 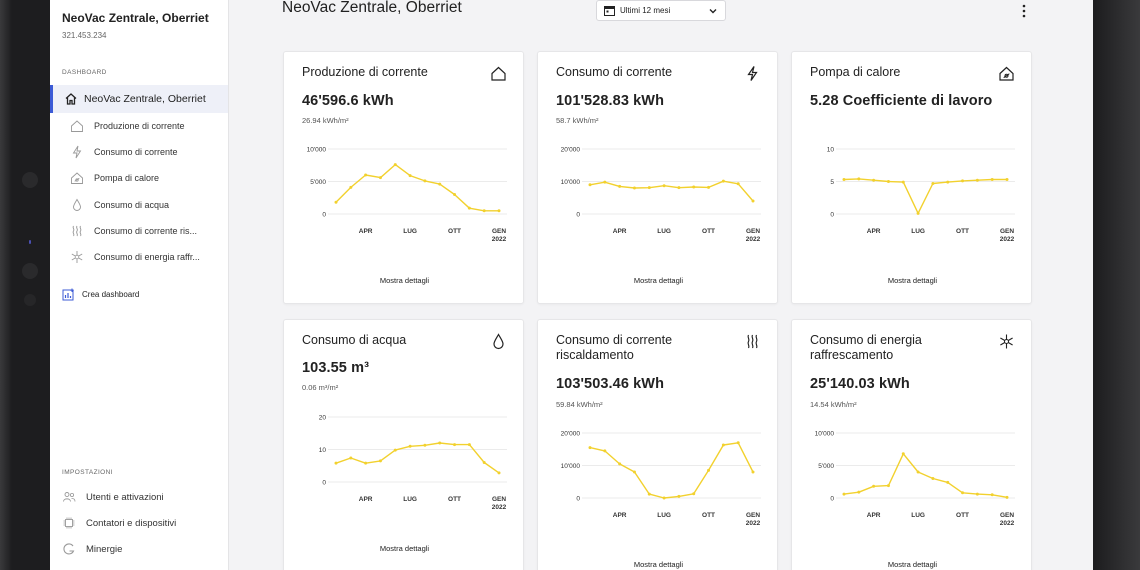 I want to click on card-value: 101'528.83 kWh, so click(x=610, y=101).